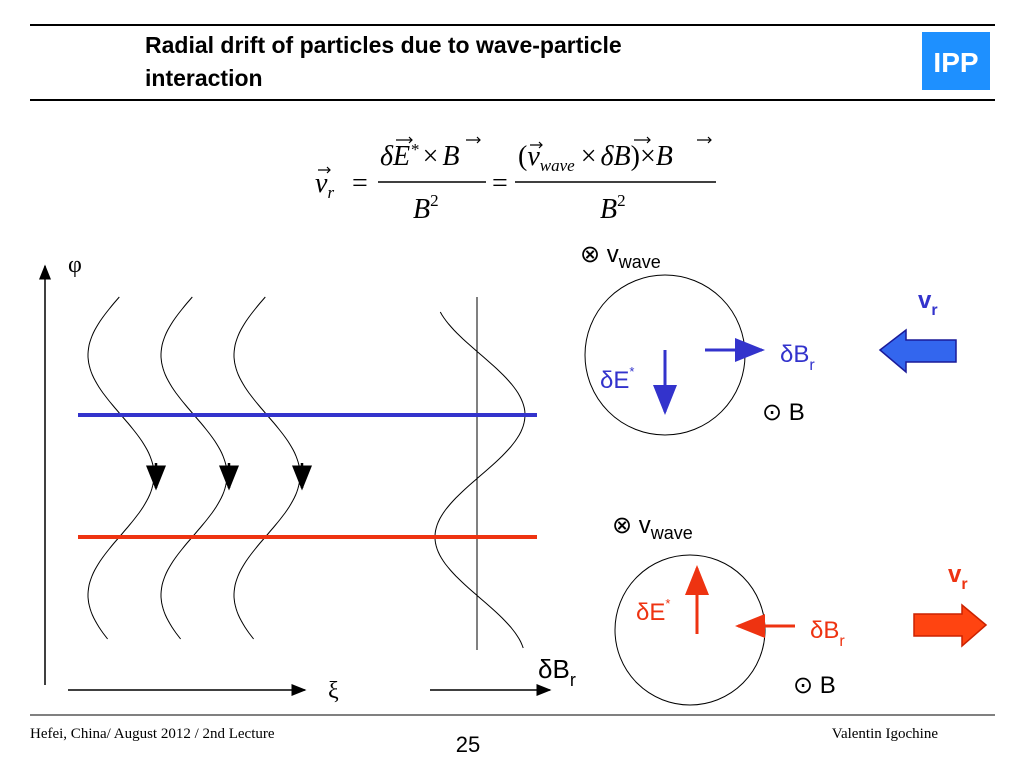  What do you see at coordinates (768, 338) in the screenshot?
I see `panel-blue: ⊗ vwave δE* δBr ⊙ B vr` at bounding box center [768, 338].